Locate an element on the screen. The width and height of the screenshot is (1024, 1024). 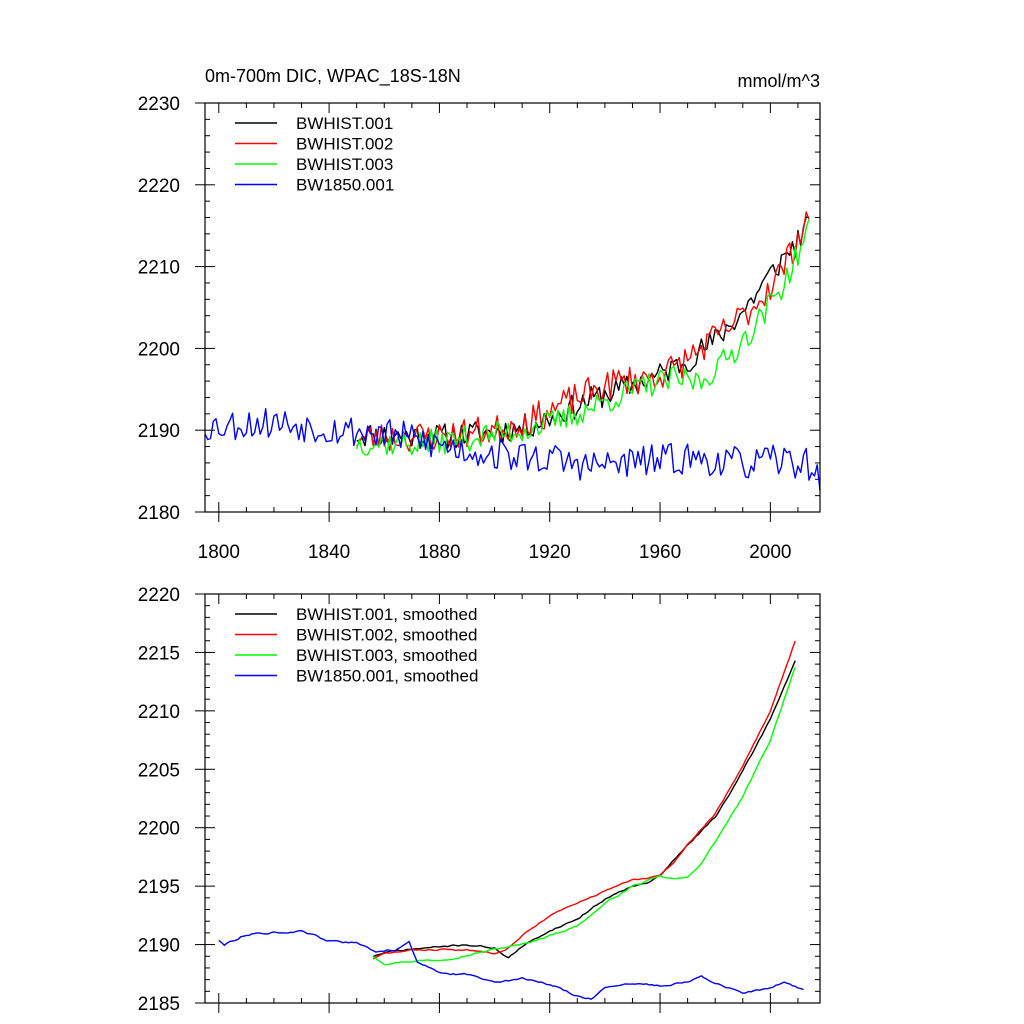
legend-label: BWHIST.002 is located at coordinates (344, 144).